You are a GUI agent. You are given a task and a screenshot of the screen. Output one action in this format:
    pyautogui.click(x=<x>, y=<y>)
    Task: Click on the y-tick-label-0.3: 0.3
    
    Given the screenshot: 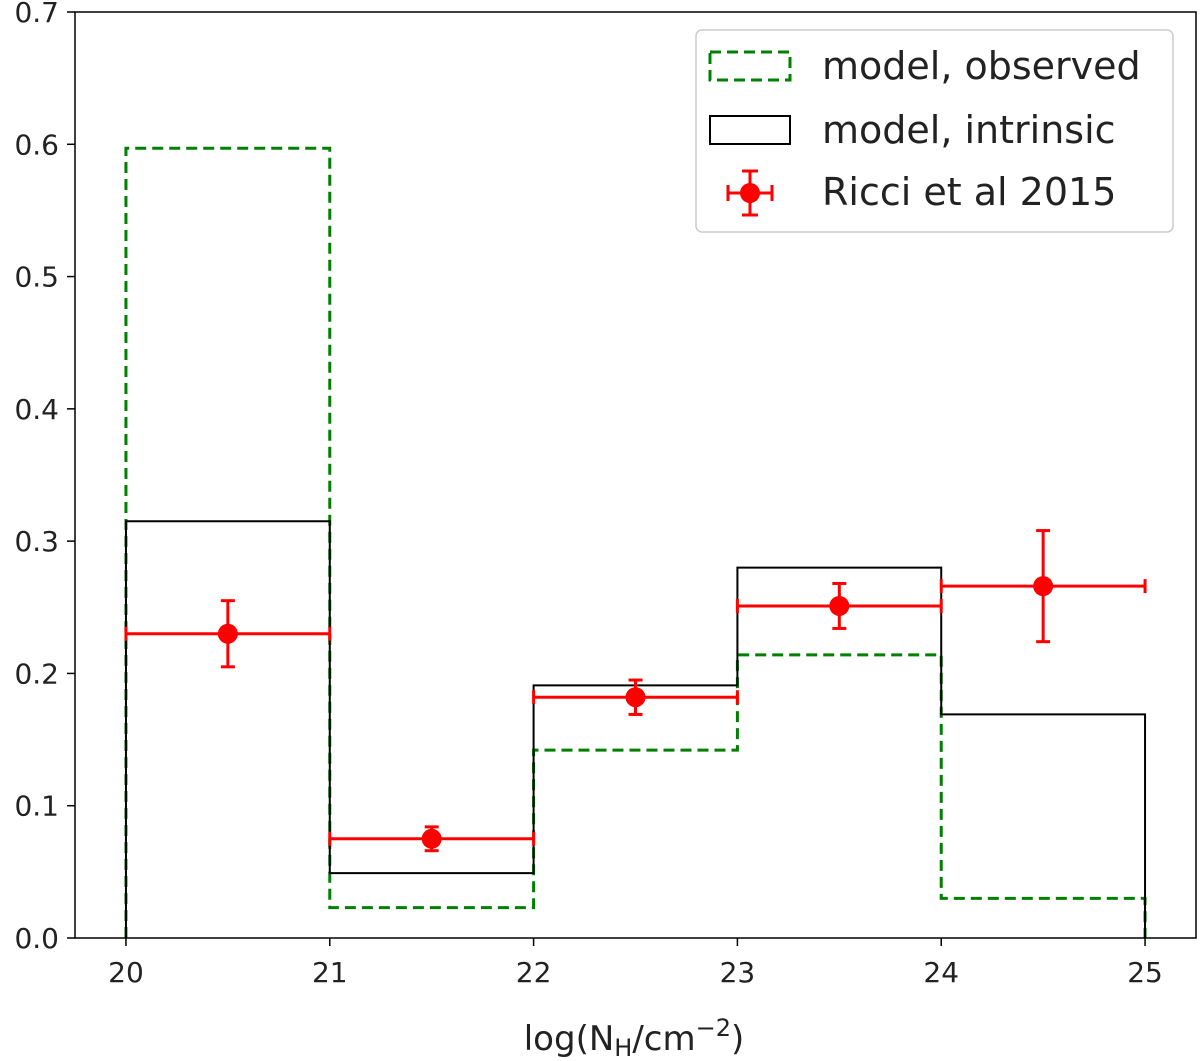 What is the action you would take?
    pyautogui.click(x=36, y=541)
    